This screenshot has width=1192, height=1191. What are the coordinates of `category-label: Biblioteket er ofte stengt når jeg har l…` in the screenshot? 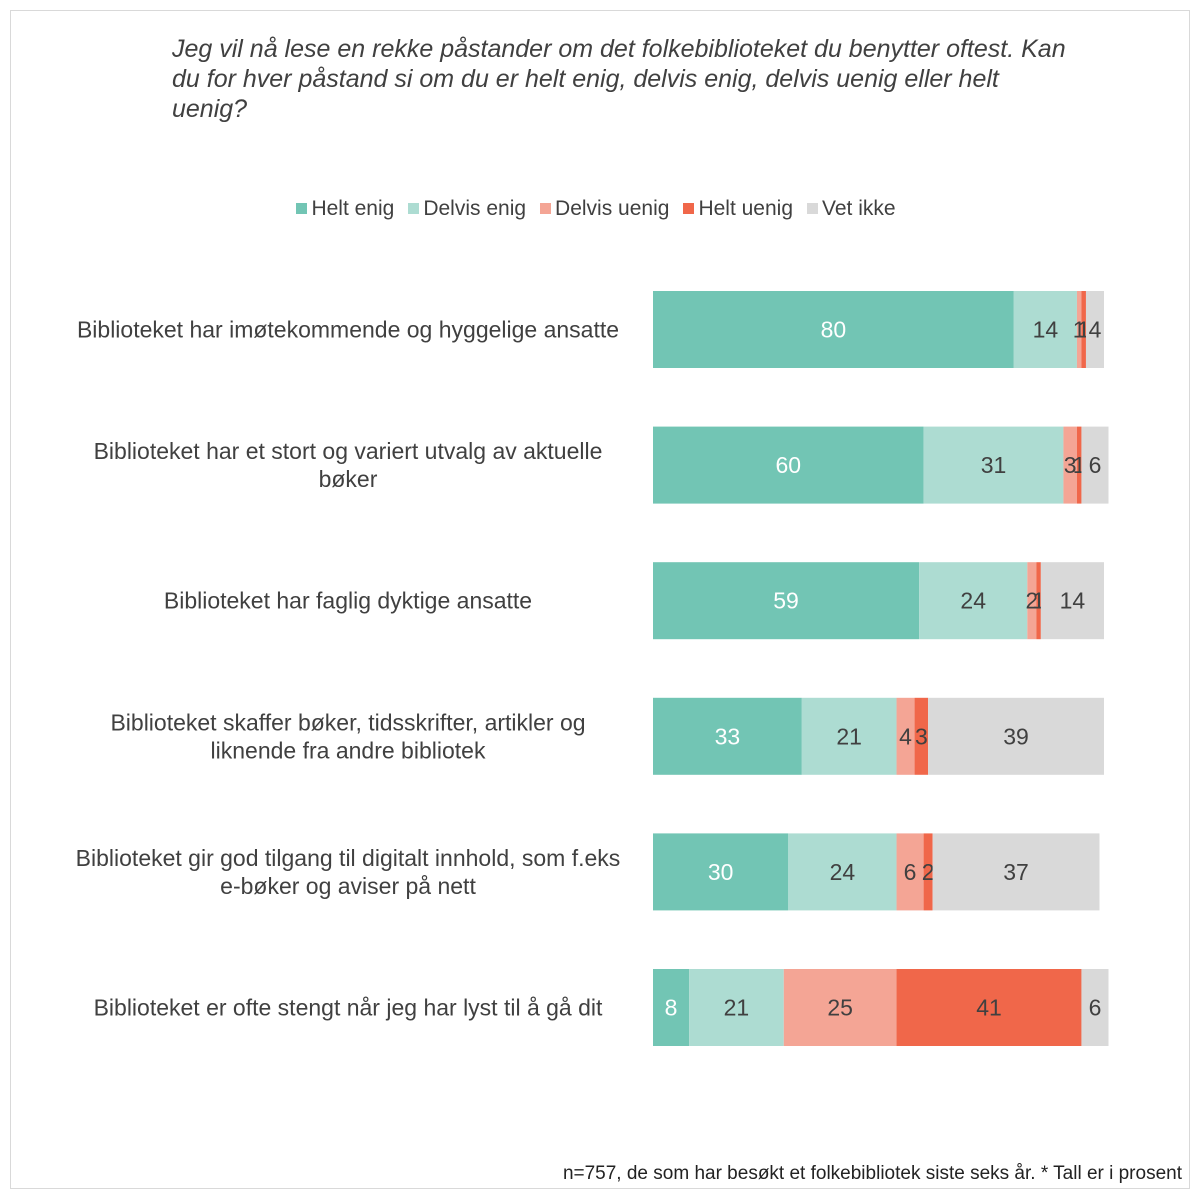 It's located at (348, 1008).